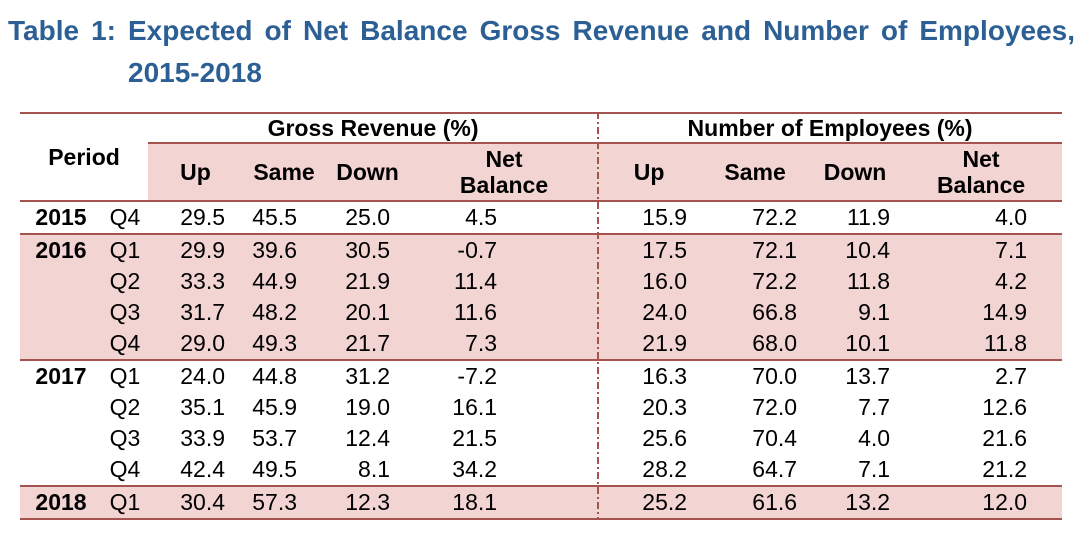  What do you see at coordinates (504, 502) in the screenshot?
I see `gross-revenue-value-cell: 18.1` at bounding box center [504, 502].